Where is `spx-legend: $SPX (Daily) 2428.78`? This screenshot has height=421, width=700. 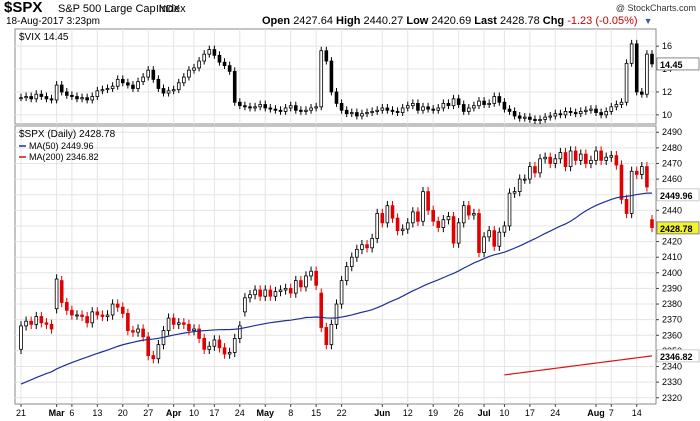
spx-legend: $SPX (Daily) 2428.78 is located at coordinates (67, 134).